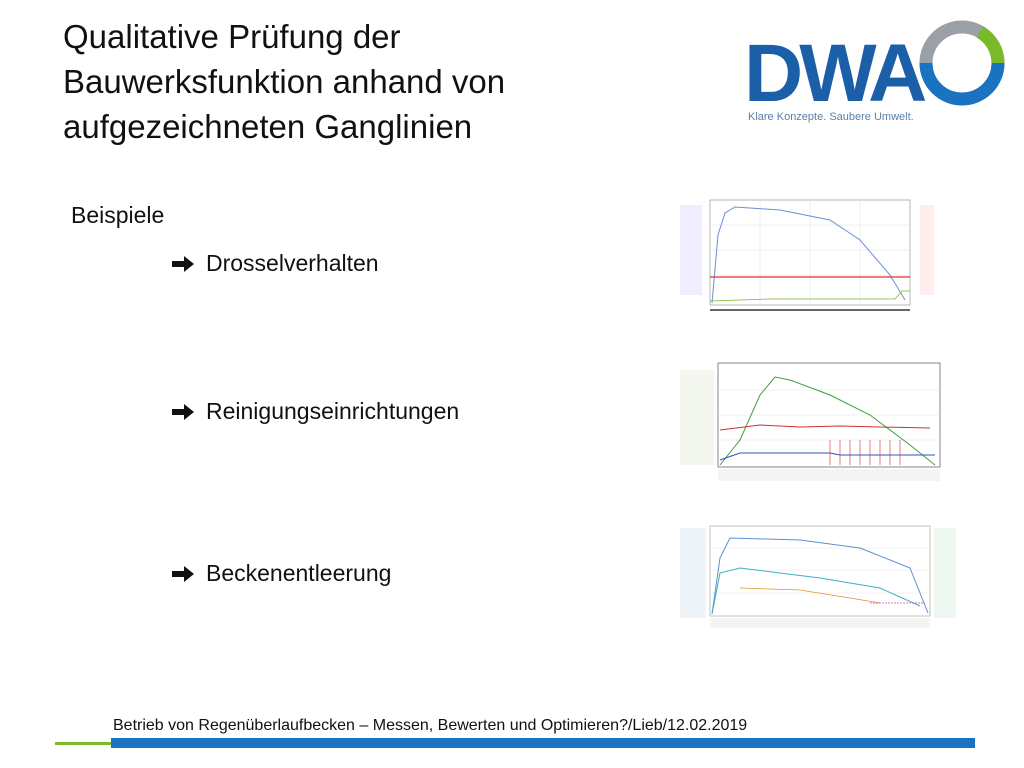 The image size is (1024, 768). I want to click on logo: DWA, so click(874, 65).